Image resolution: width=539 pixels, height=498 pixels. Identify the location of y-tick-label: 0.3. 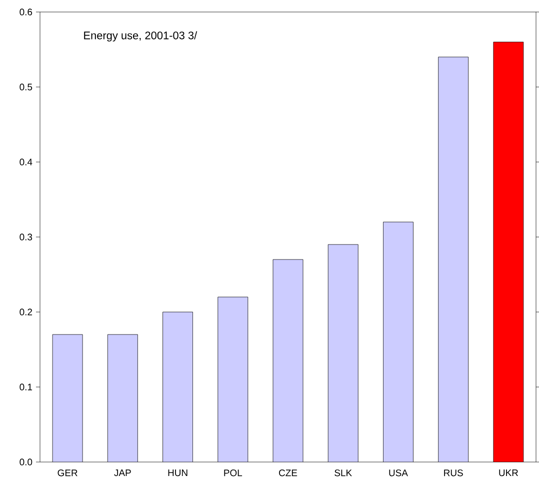
(26, 237).